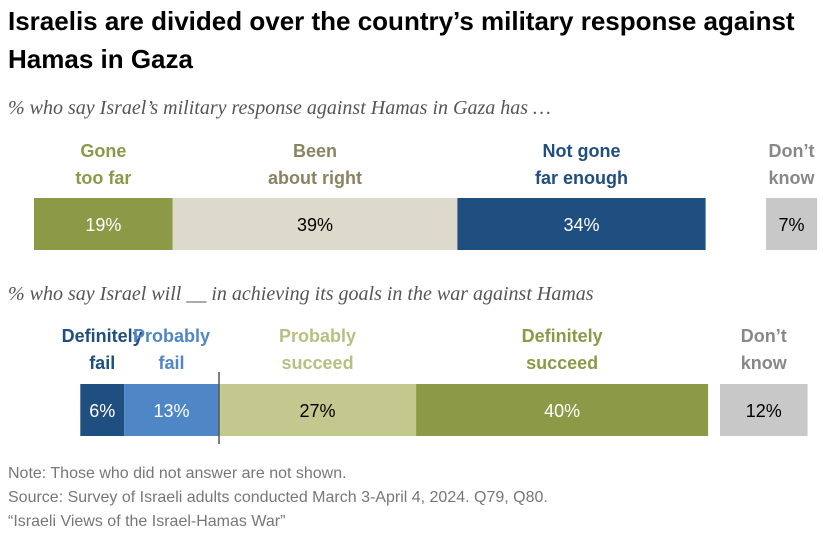  Describe the element at coordinates (562, 363) in the screenshot. I see `chart2-definitely-succeed-label-line: succeed` at that location.